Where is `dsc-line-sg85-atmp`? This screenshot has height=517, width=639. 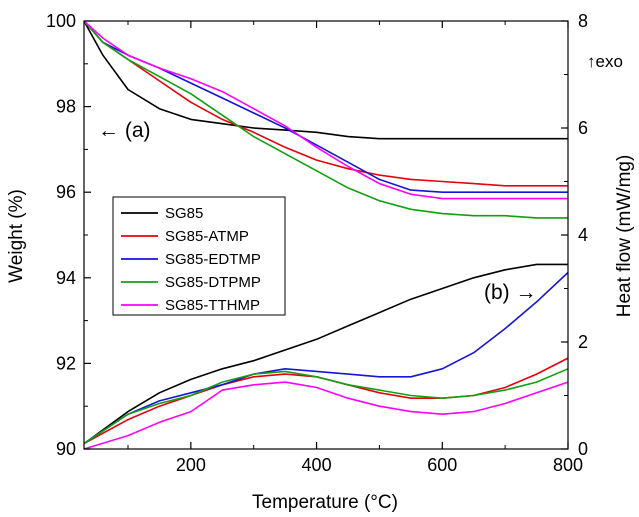 dsc-line-sg85-atmp is located at coordinates (326, 401).